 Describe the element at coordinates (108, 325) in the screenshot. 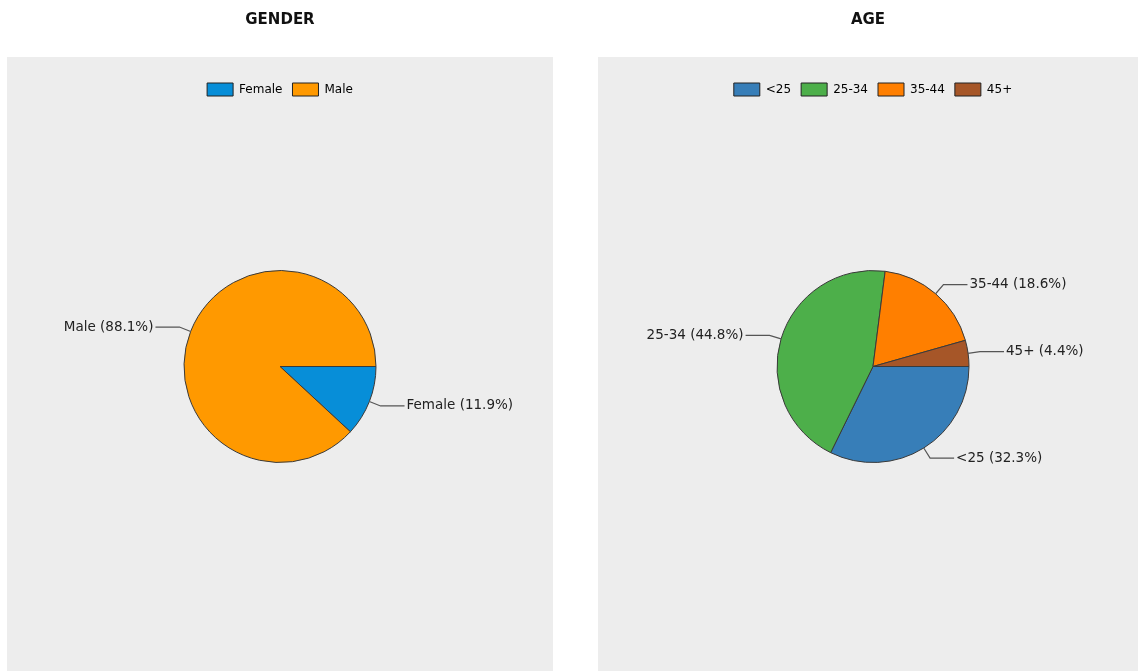

I see `data-label: Male (88.1%)` at that location.